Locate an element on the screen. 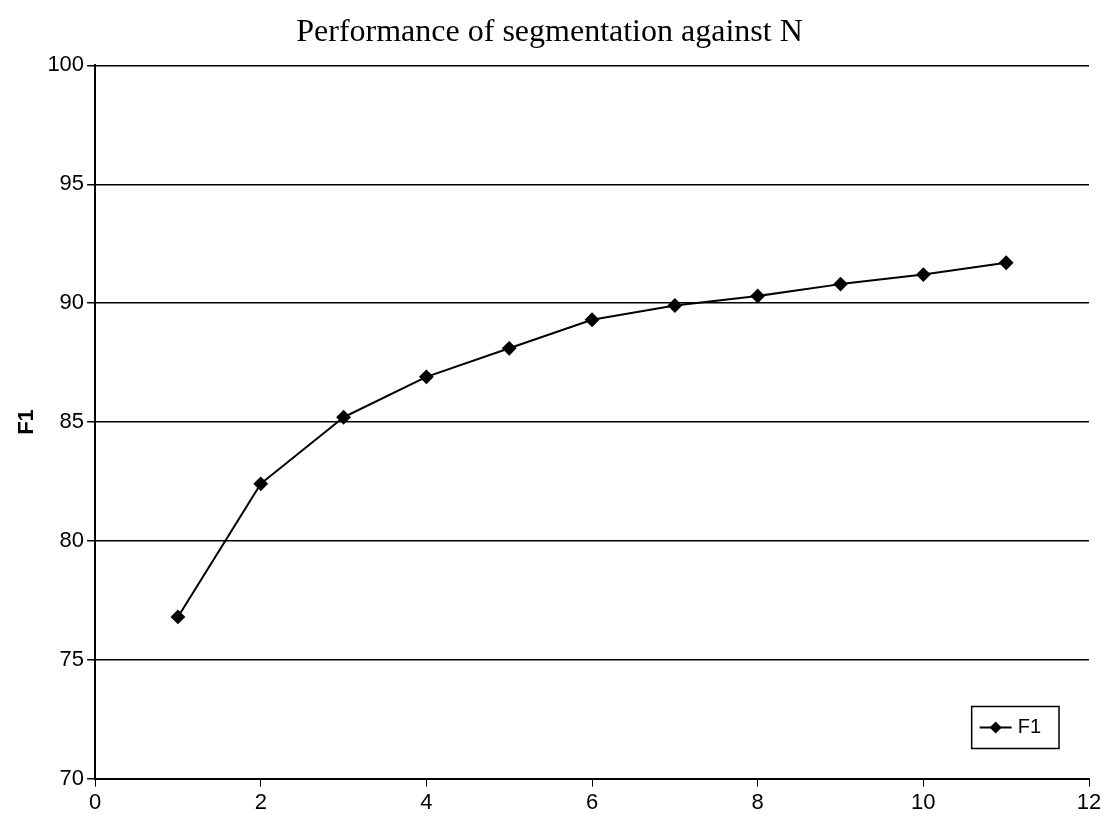 This screenshot has width=1109, height=824. y-tick-label: 95 is located at coordinates (72, 183).